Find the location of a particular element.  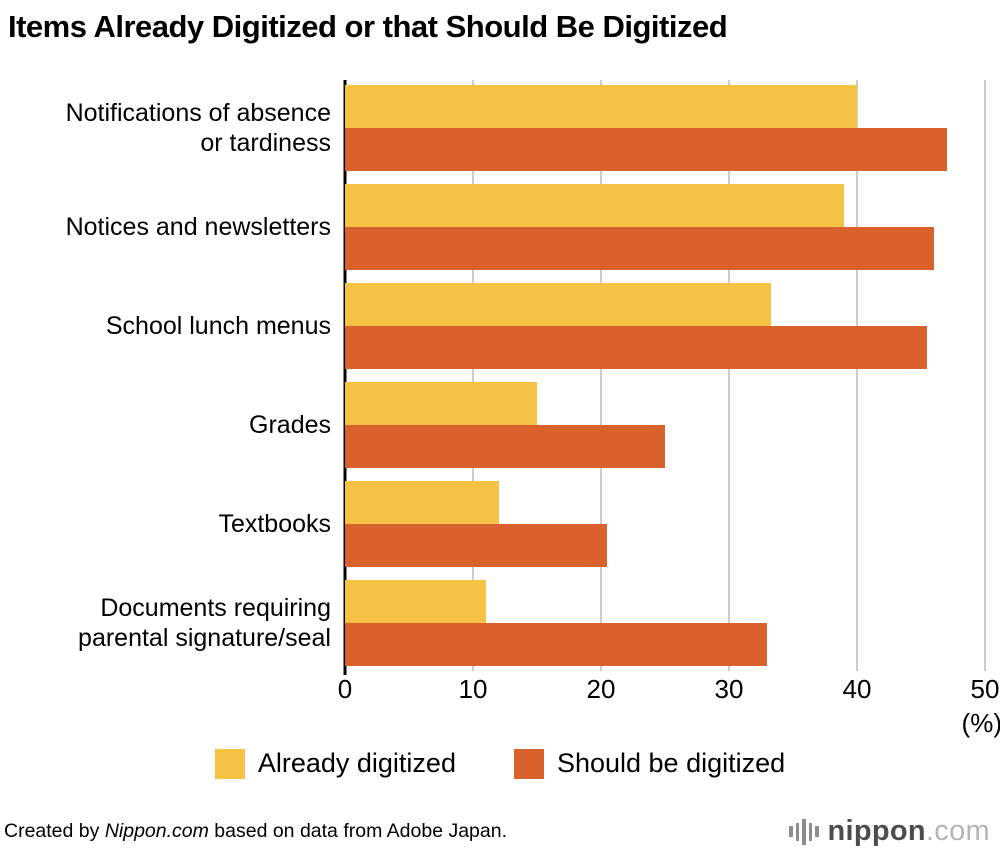

chart-row: Grades is located at coordinates (500, 425).